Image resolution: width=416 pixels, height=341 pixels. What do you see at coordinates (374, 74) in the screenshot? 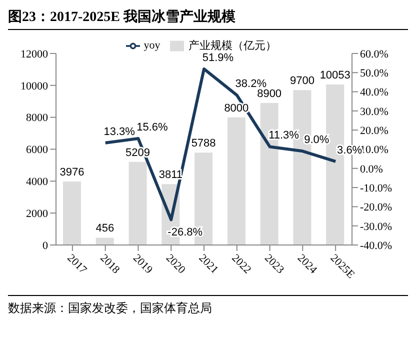
I see `y2-tick-label: 50.0%` at bounding box center [374, 74].